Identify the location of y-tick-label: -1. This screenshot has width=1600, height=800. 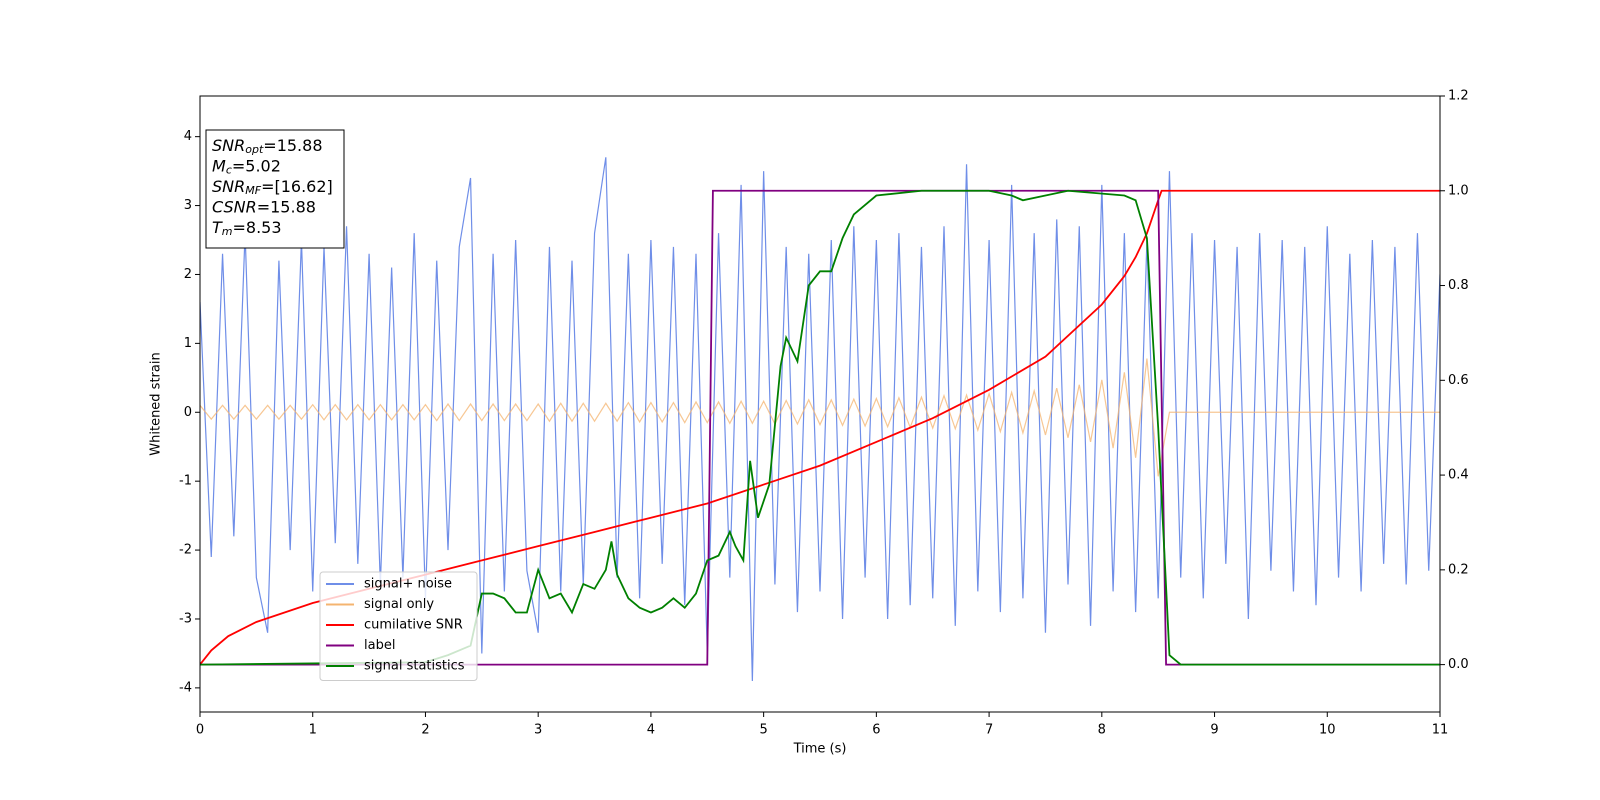
(185, 481).